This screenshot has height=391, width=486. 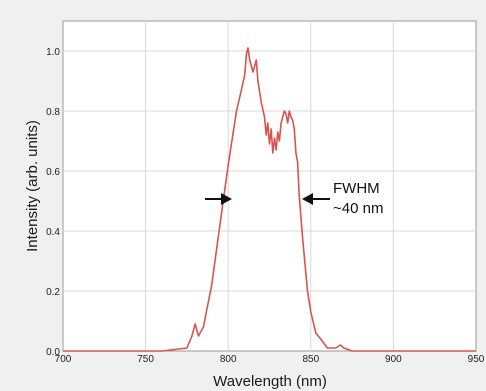 I want to click on fwhm-right-arrow, so click(x=316, y=199).